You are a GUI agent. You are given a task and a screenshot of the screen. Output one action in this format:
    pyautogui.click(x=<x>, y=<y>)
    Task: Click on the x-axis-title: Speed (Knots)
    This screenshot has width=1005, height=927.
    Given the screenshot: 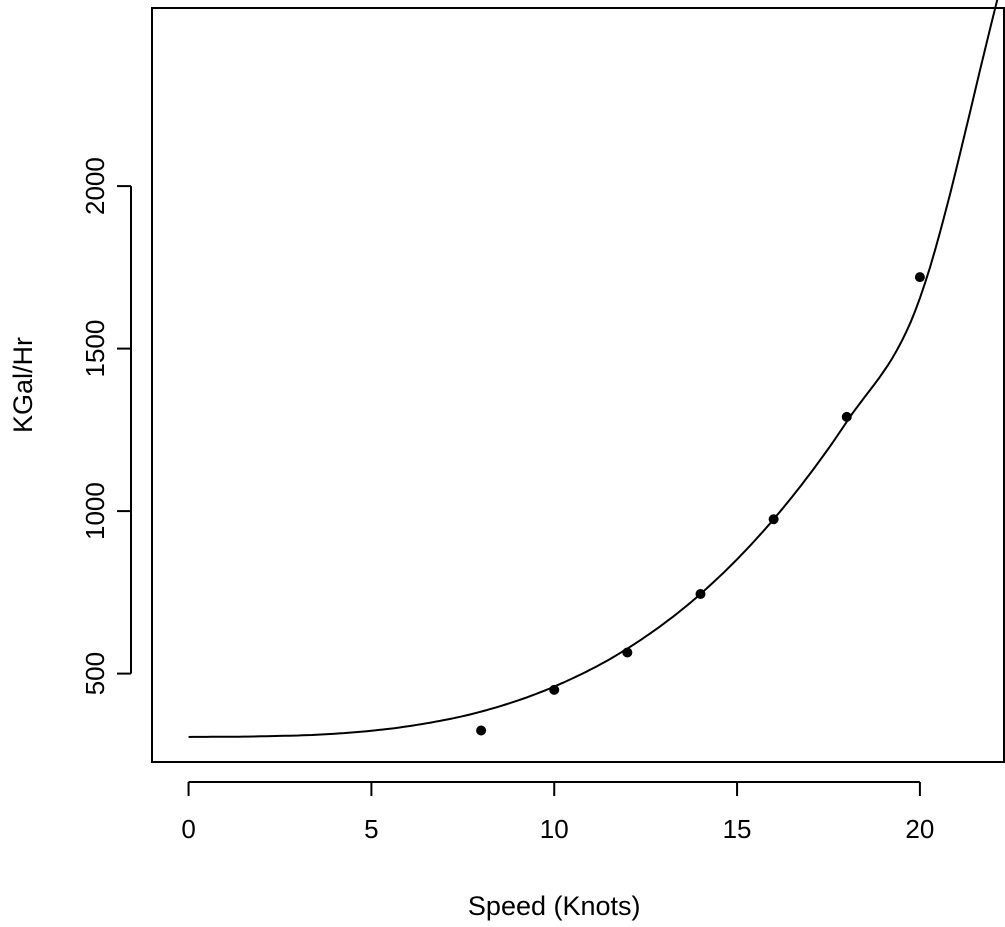 What is the action you would take?
    pyautogui.click(x=554, y=906)
    